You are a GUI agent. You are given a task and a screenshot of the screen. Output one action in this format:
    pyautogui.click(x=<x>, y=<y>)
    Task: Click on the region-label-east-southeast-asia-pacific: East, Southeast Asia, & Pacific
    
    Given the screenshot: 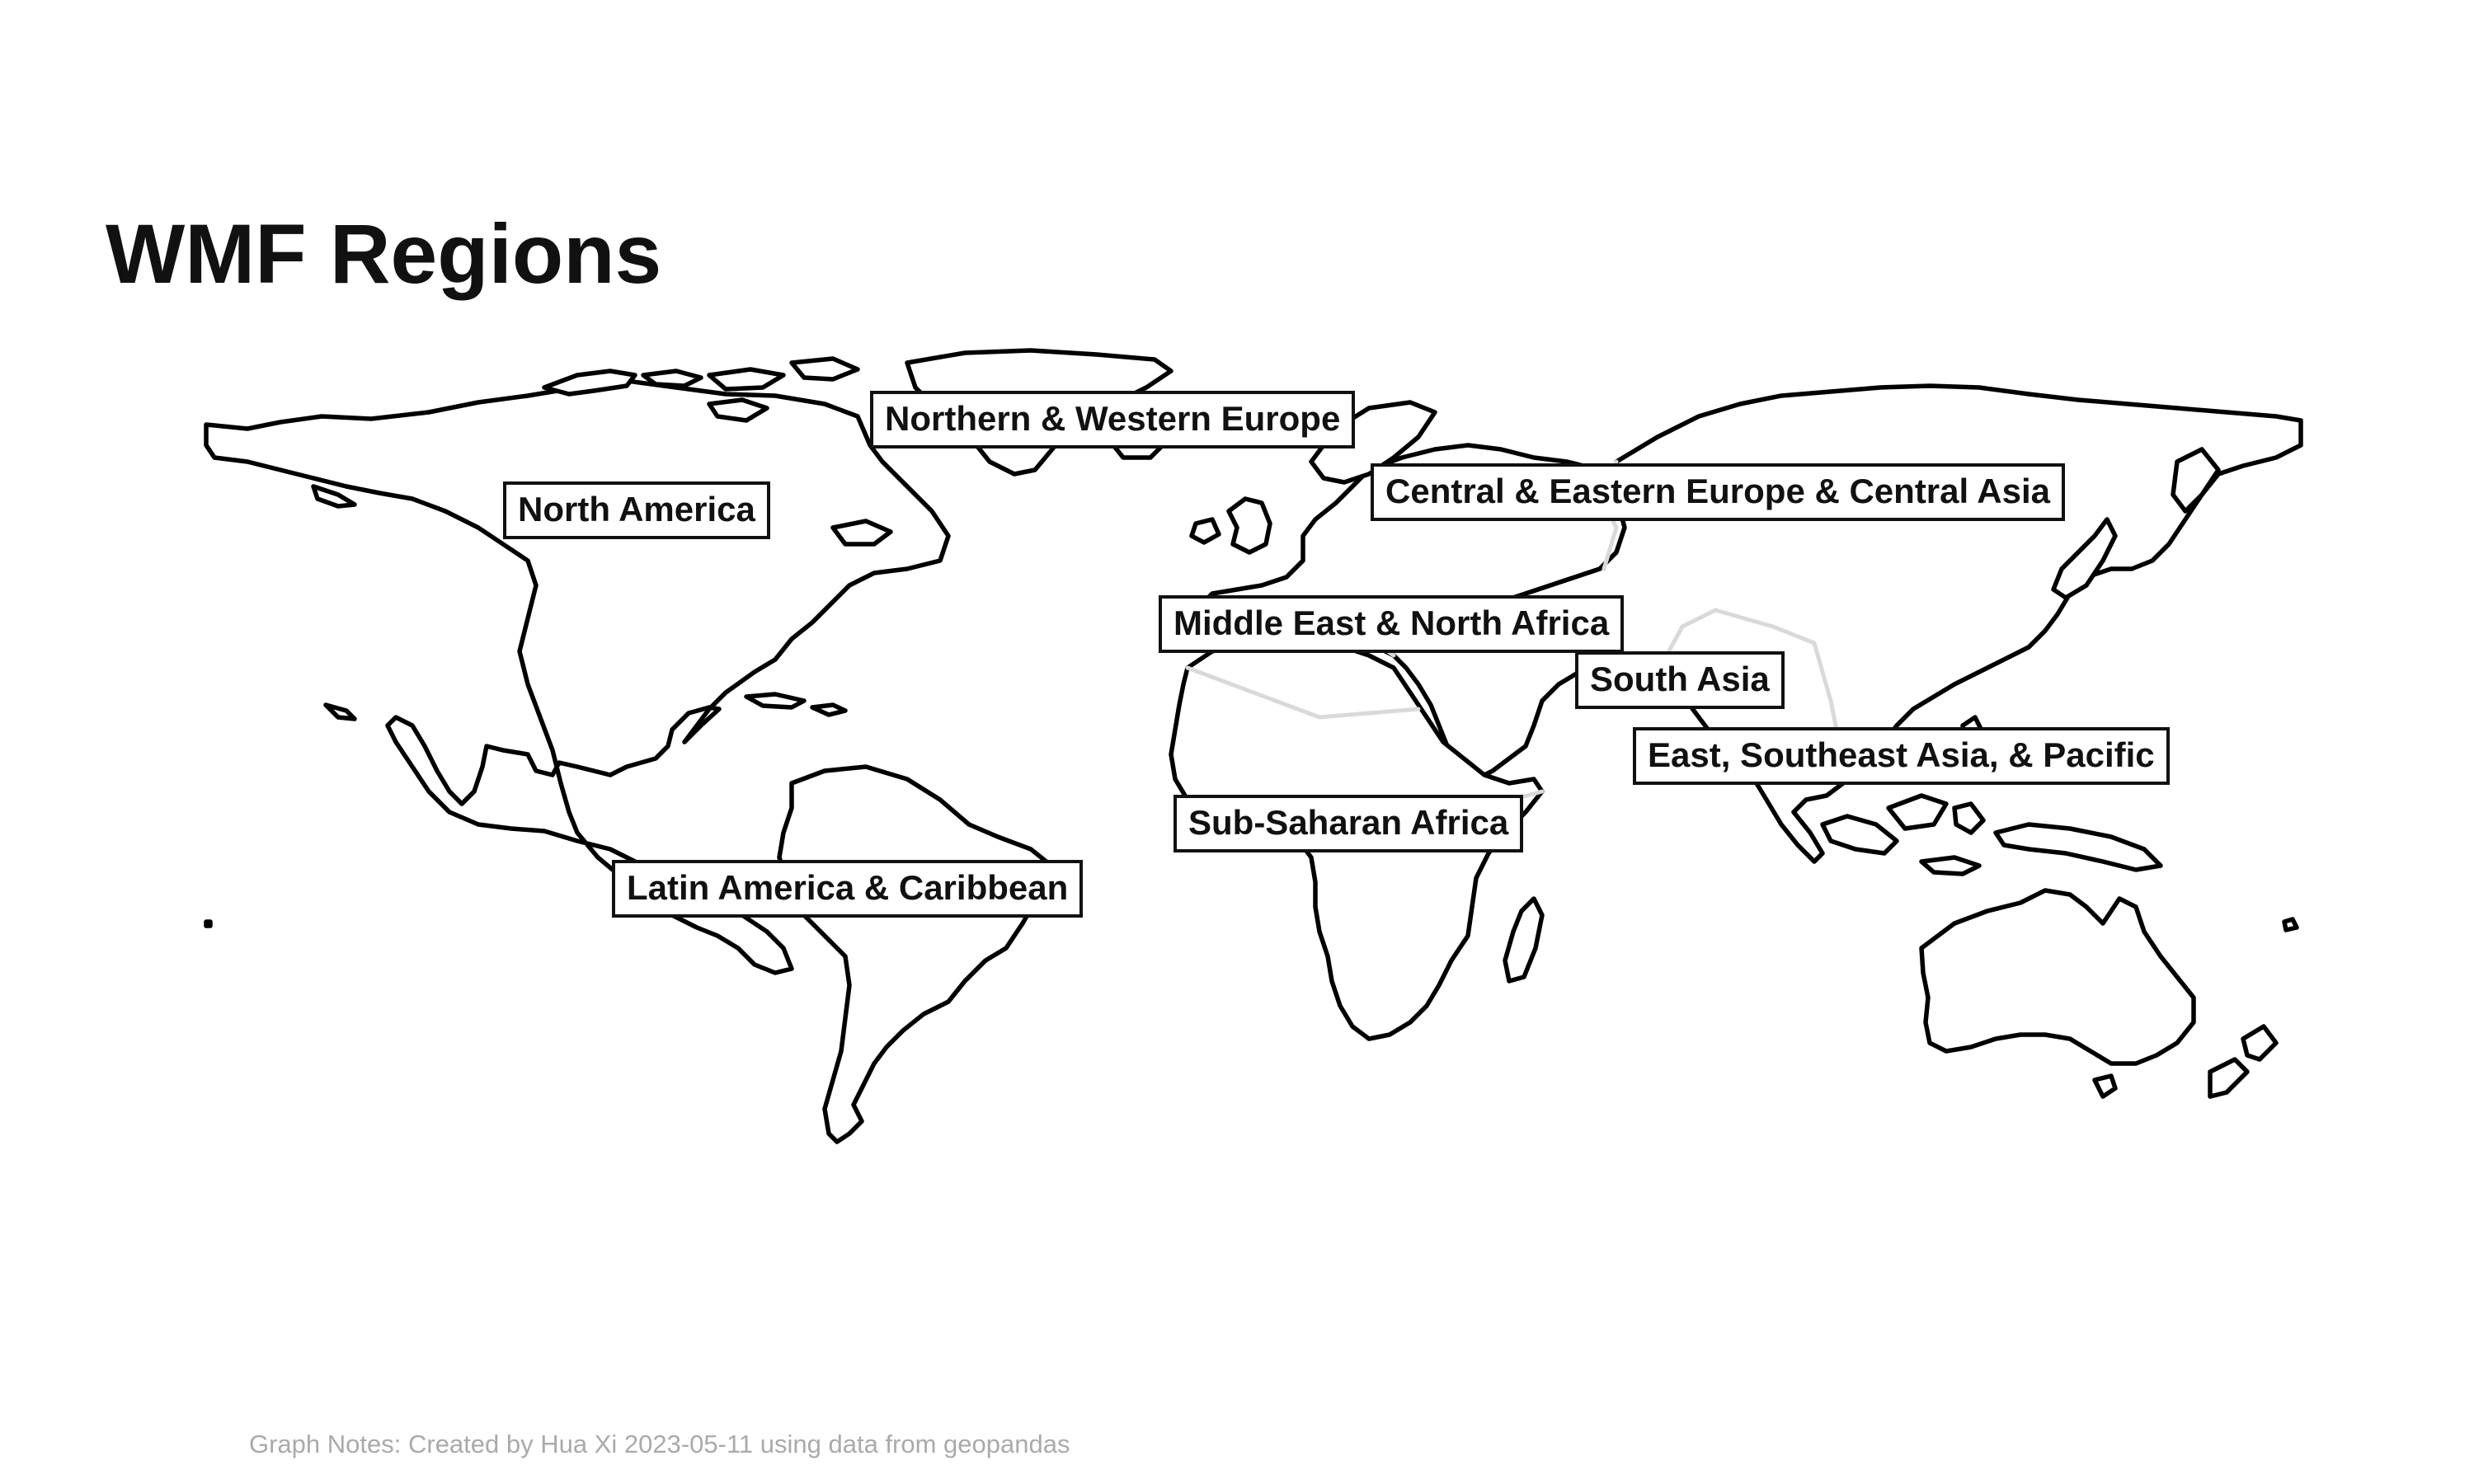 What is the action you would take?
    pyautogui.click(x=1901, y=756)
    